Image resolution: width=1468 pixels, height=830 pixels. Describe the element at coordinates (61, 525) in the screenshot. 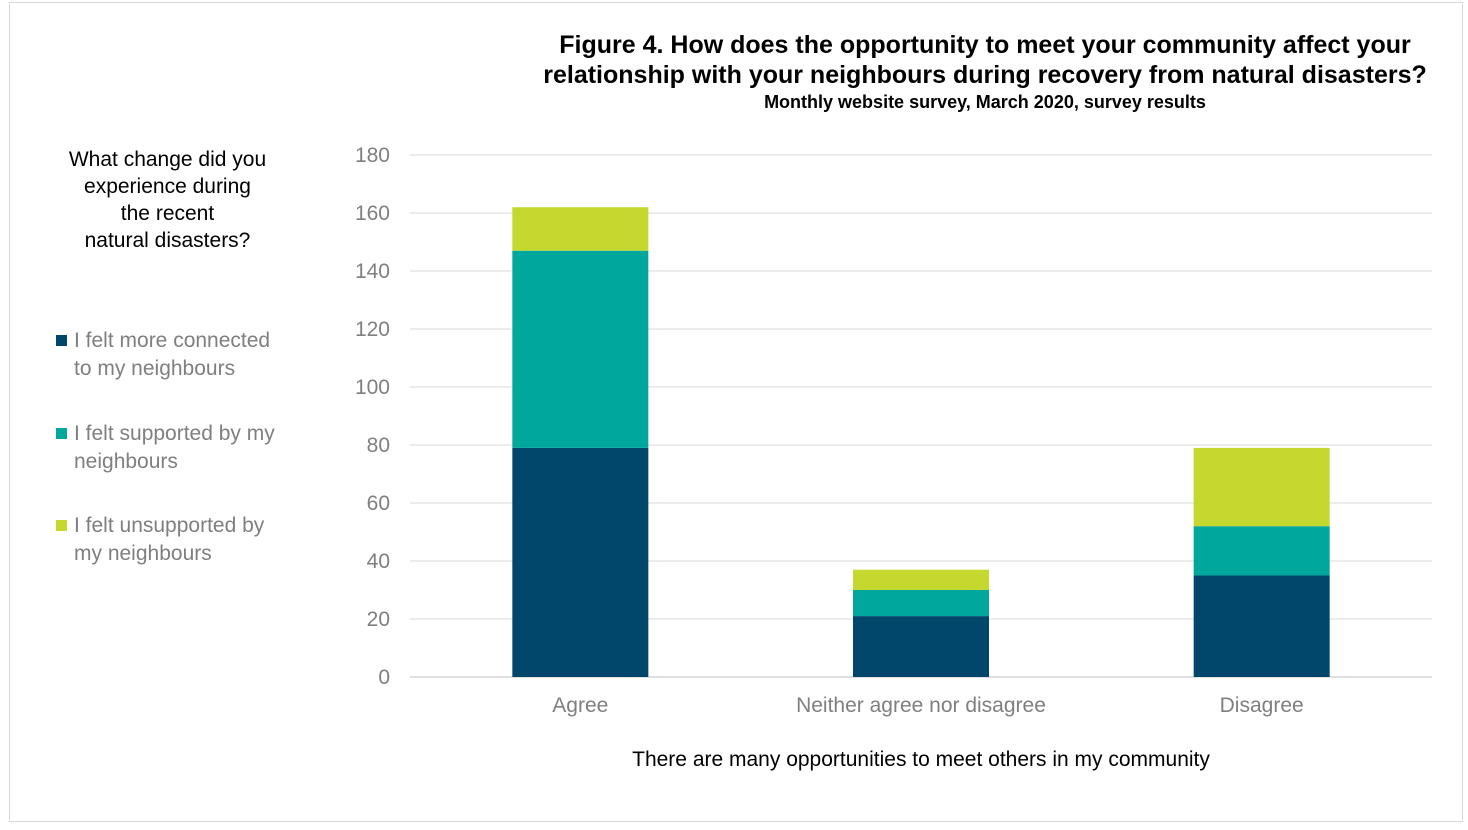

I see `legend-swatch-unsupported` at that location.